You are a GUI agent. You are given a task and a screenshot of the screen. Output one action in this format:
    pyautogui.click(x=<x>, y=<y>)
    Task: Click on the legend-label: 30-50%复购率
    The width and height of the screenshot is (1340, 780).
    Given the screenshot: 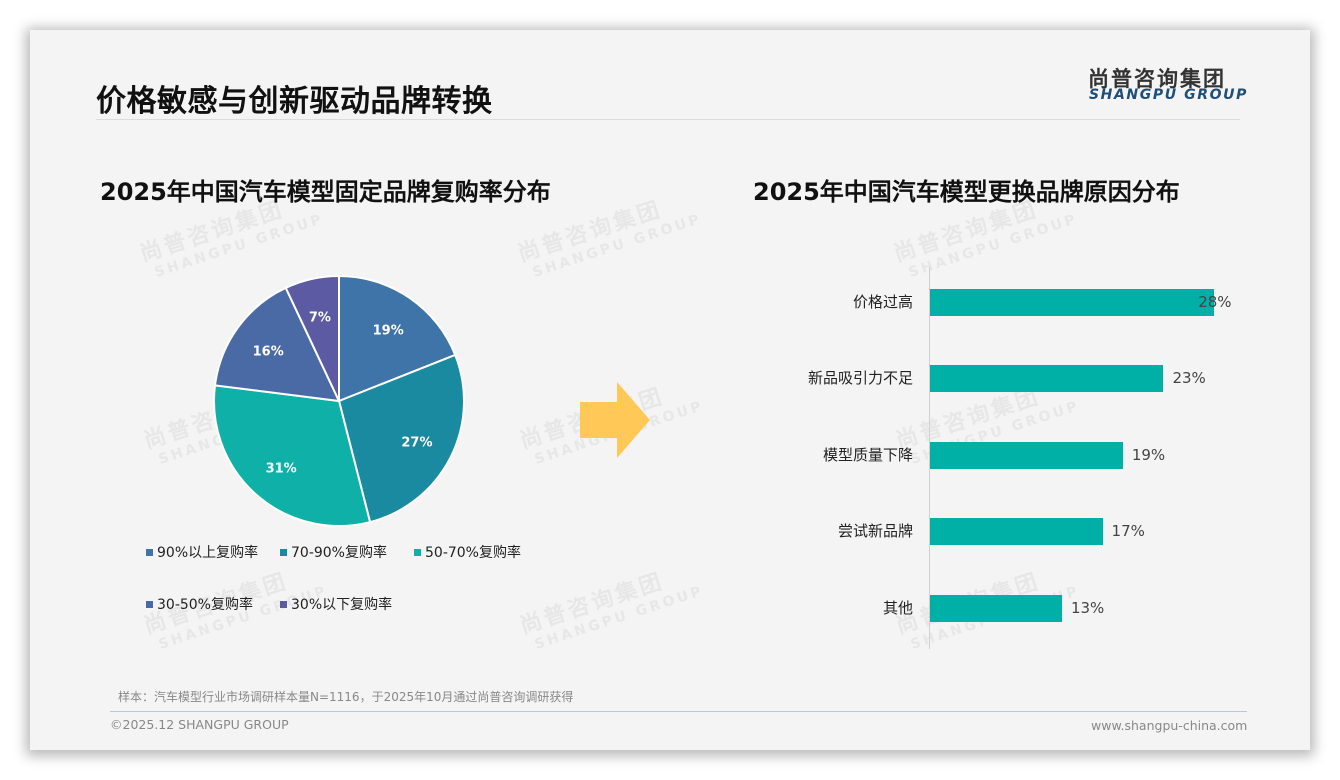 What is the action you would take?
    pyautogui.click(x=205, y=605)
    